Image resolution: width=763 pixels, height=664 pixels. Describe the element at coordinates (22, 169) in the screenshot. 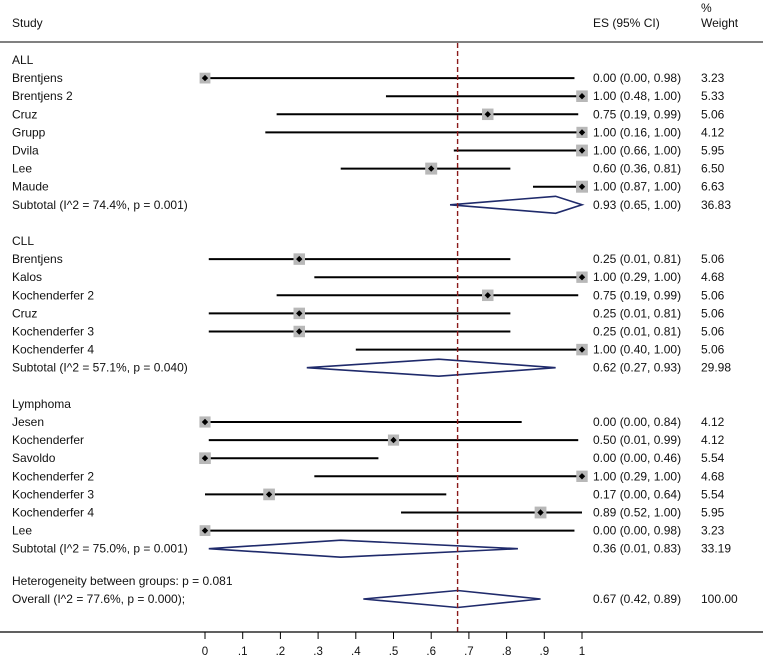

I see `group-all-study-6-label: Lee` at that location.